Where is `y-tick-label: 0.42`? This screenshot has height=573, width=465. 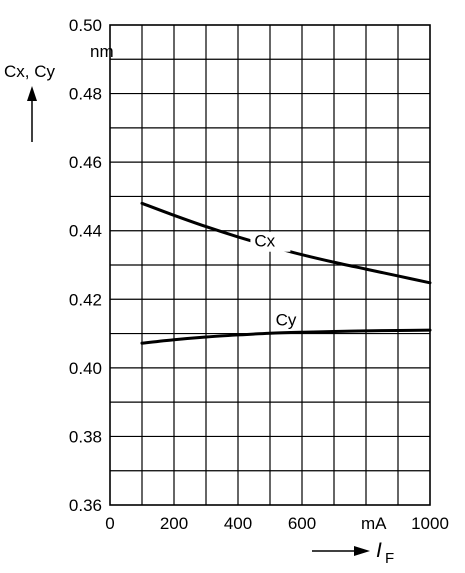 y-tick-label: 0.42 is located at coordinates (85, 299).